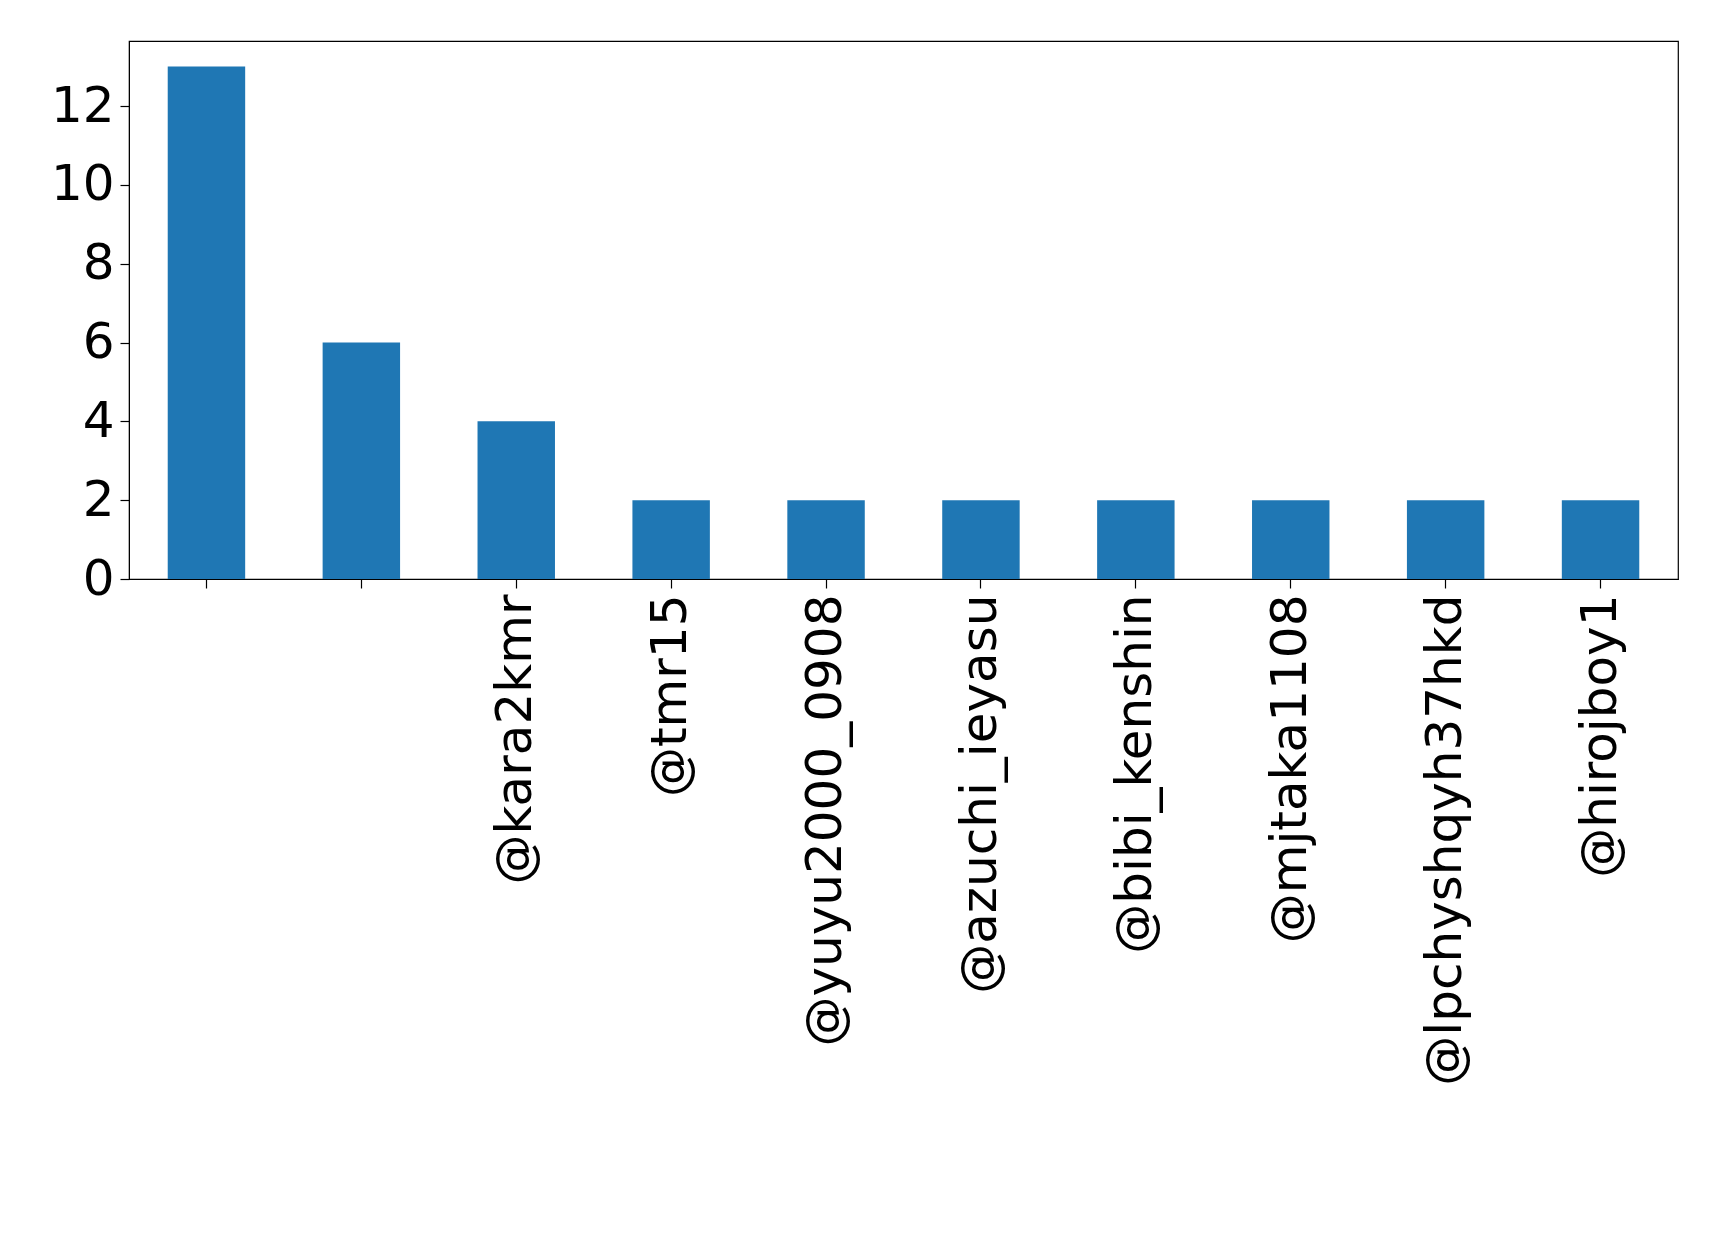 Image resolution: width=1719 pixels, height=1242 pixels. Describe the element at coordinates (514, 739) in the screenshot. I see `x-tick-label: @kara2kmr` at that location.